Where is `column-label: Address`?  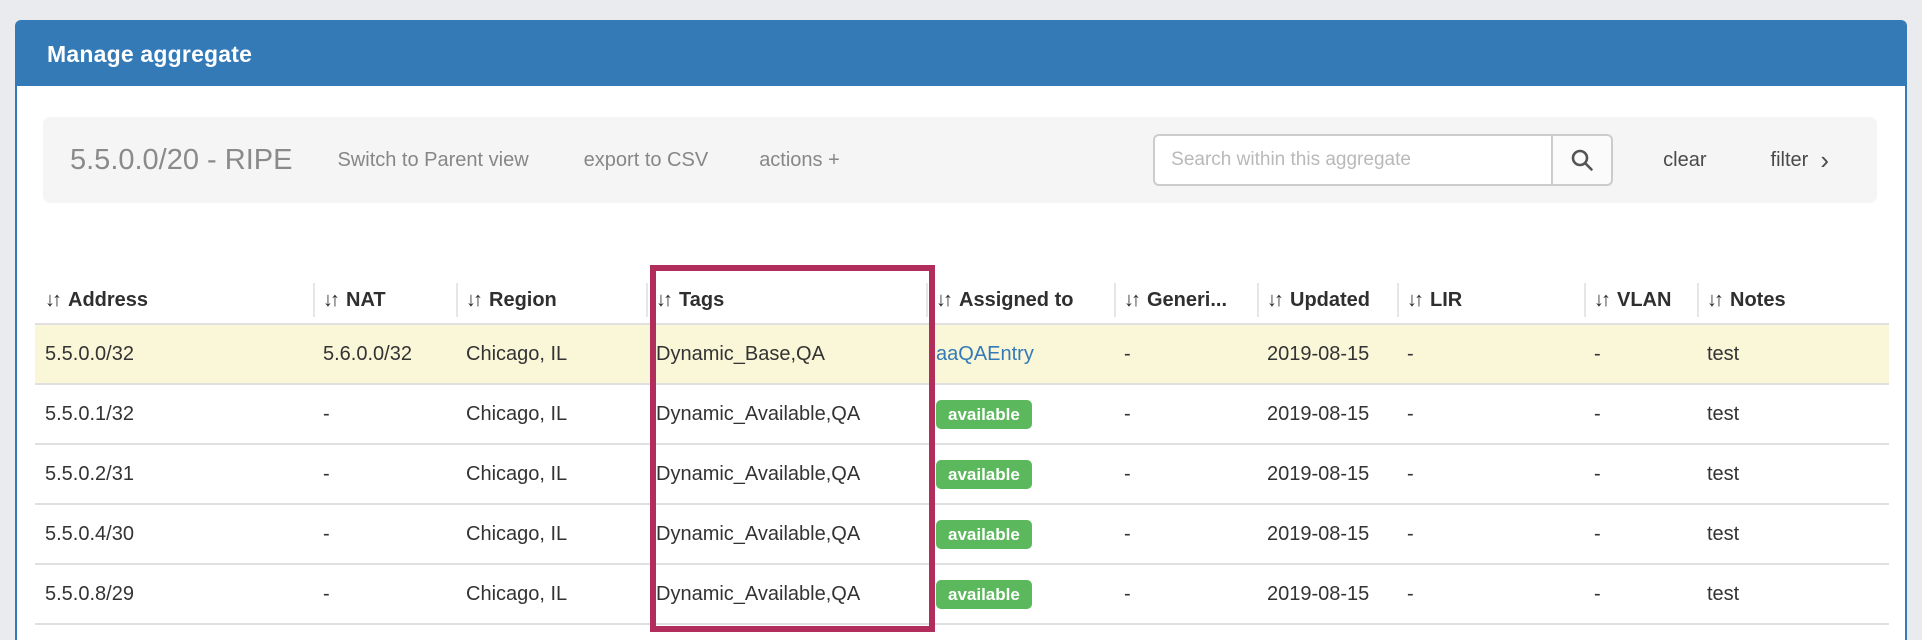
column-label: Address is located at coordinates (108, 300).